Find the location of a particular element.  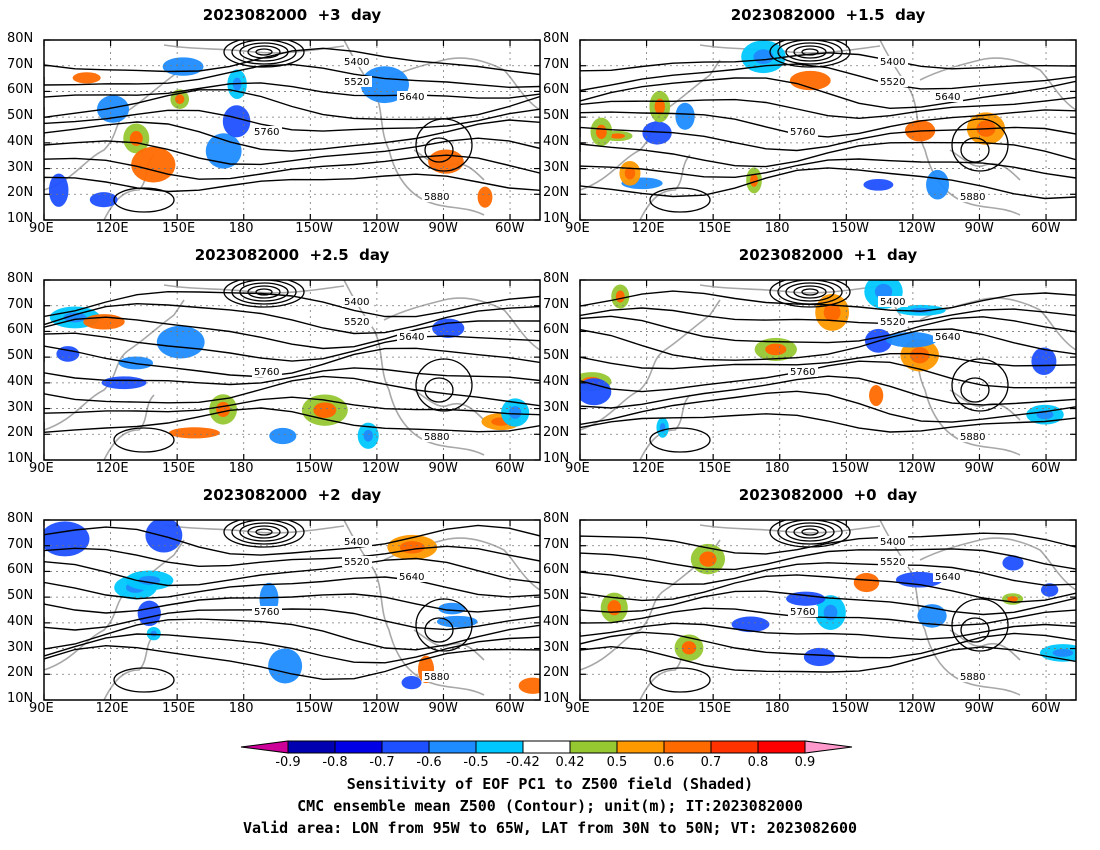

colorbar-label: 0.7 is located at coordinates (711, 762).